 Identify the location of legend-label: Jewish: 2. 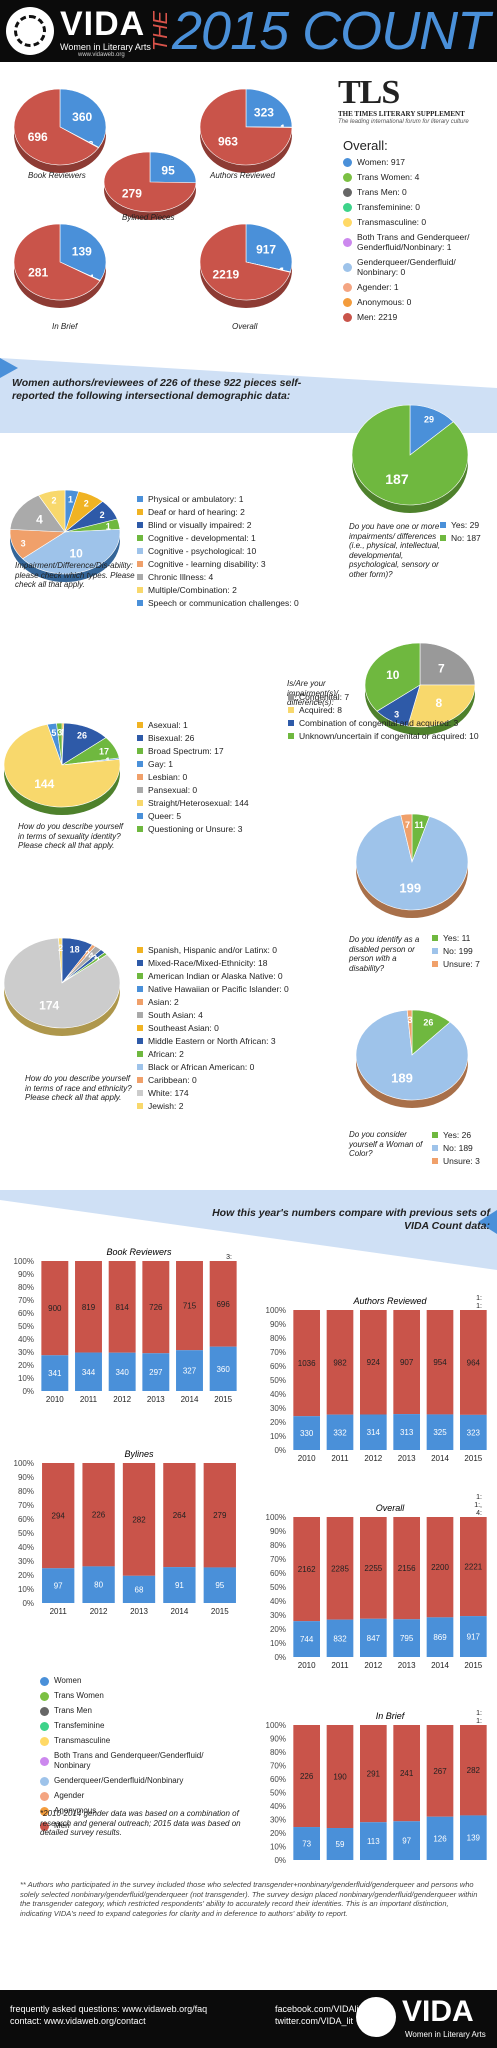
(166, 1106).